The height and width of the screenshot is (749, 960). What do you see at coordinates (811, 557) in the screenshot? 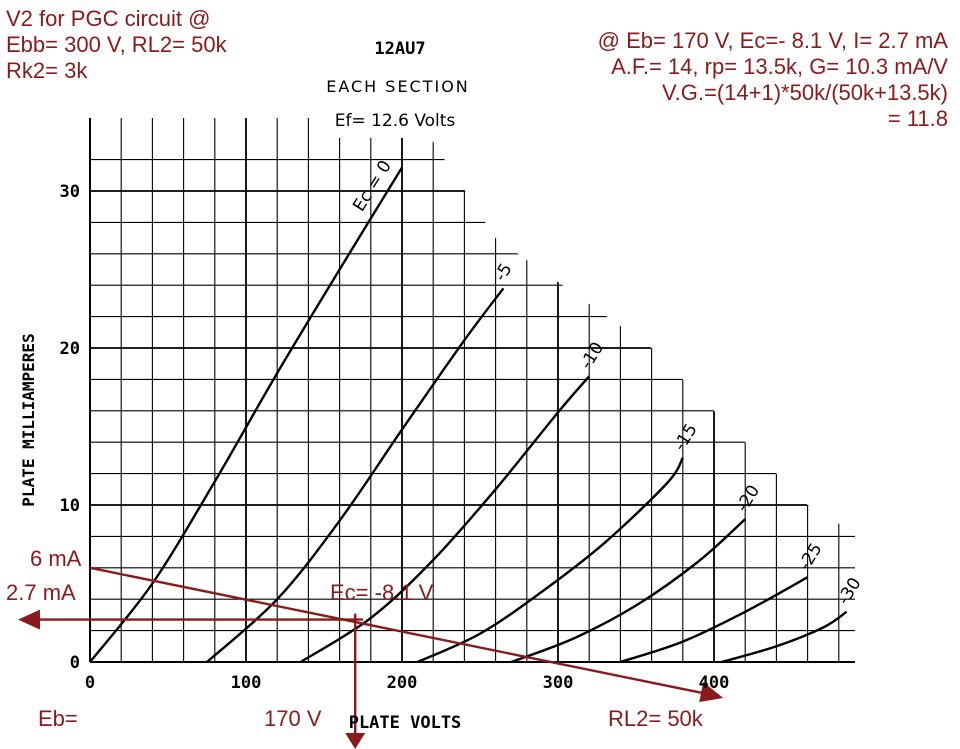
I see `curve-label: -25` at bounding box center [811, 557].